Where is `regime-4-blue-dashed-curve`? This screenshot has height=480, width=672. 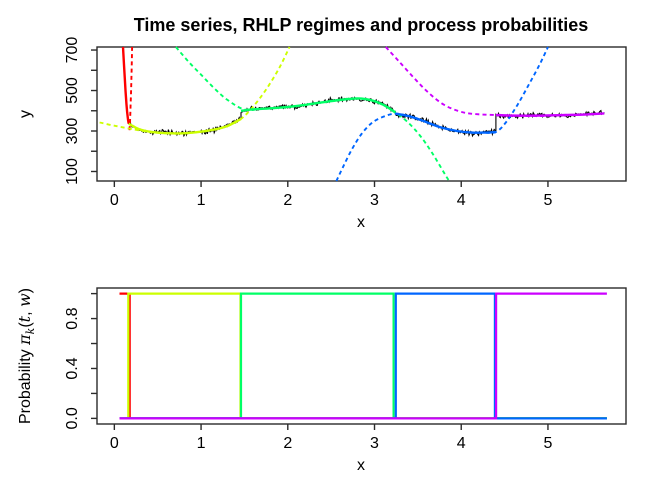 regime-4-blue-dashed-curve is located at coordinates (442, 114).